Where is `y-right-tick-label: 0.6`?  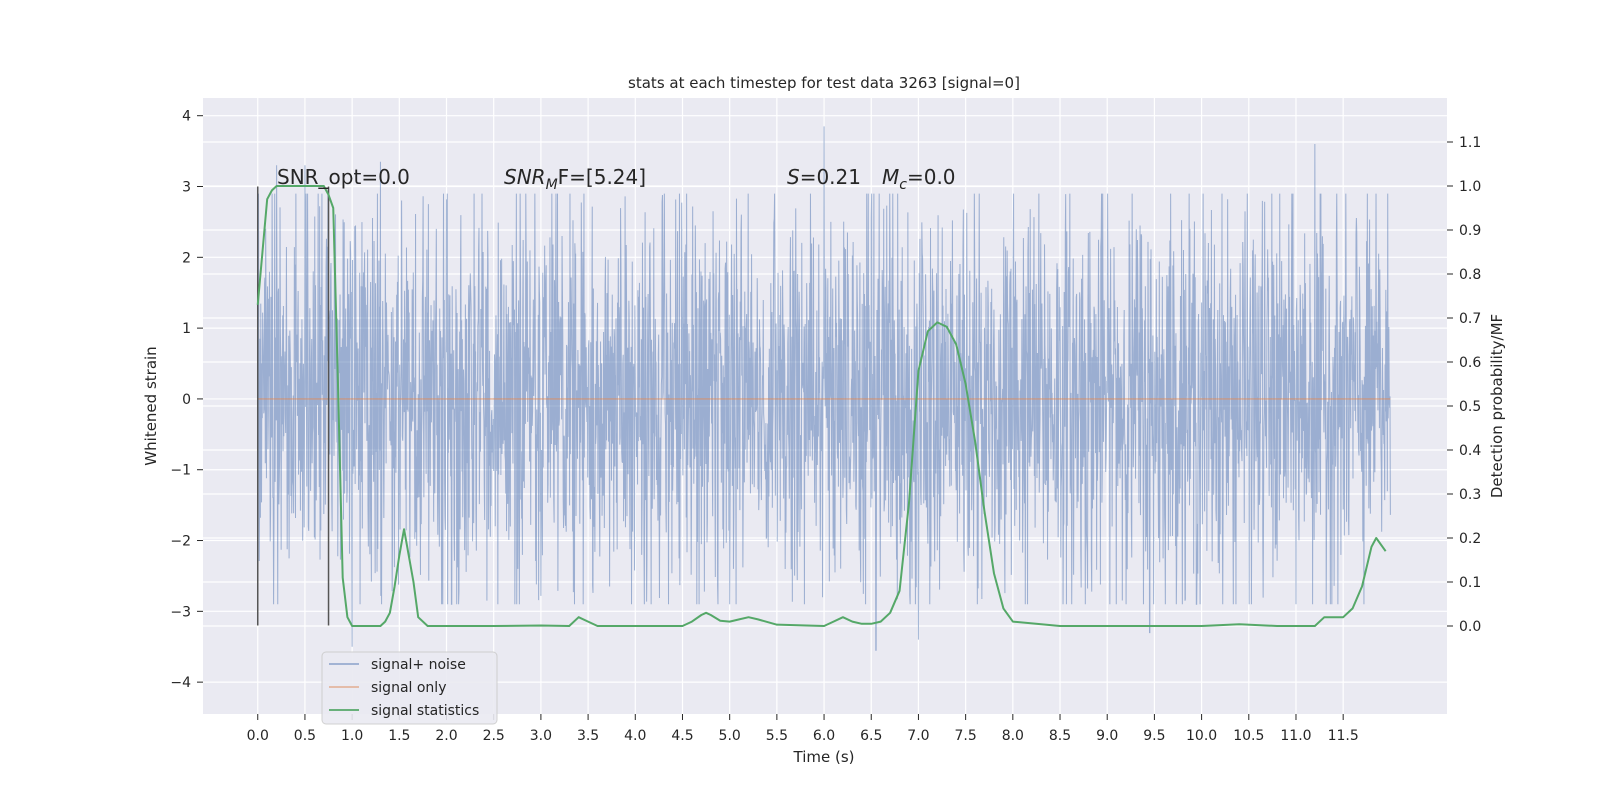
y-right-tick-label: 0.6 is located at coordinates (1470, 363).